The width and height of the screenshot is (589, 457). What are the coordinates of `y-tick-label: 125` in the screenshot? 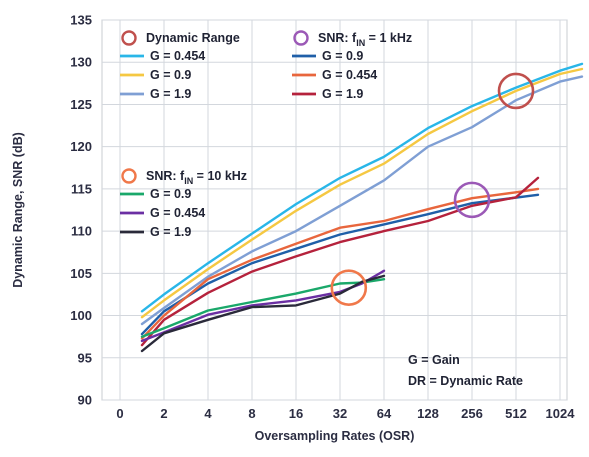 It's located at (81, 104).